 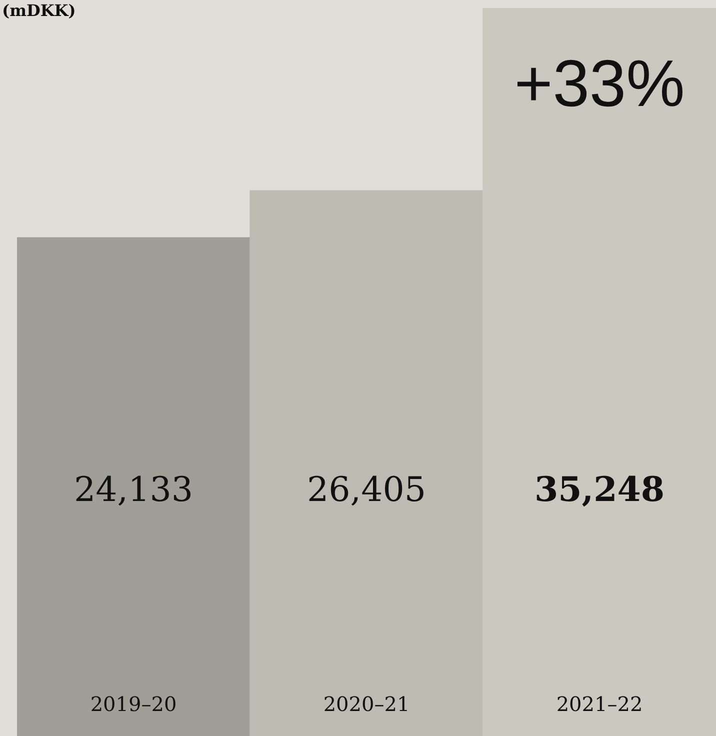 What do you see at coordinates (599, 83) in the screenshot?
I see `annotation: +33%` at bounding box center [599, 83].